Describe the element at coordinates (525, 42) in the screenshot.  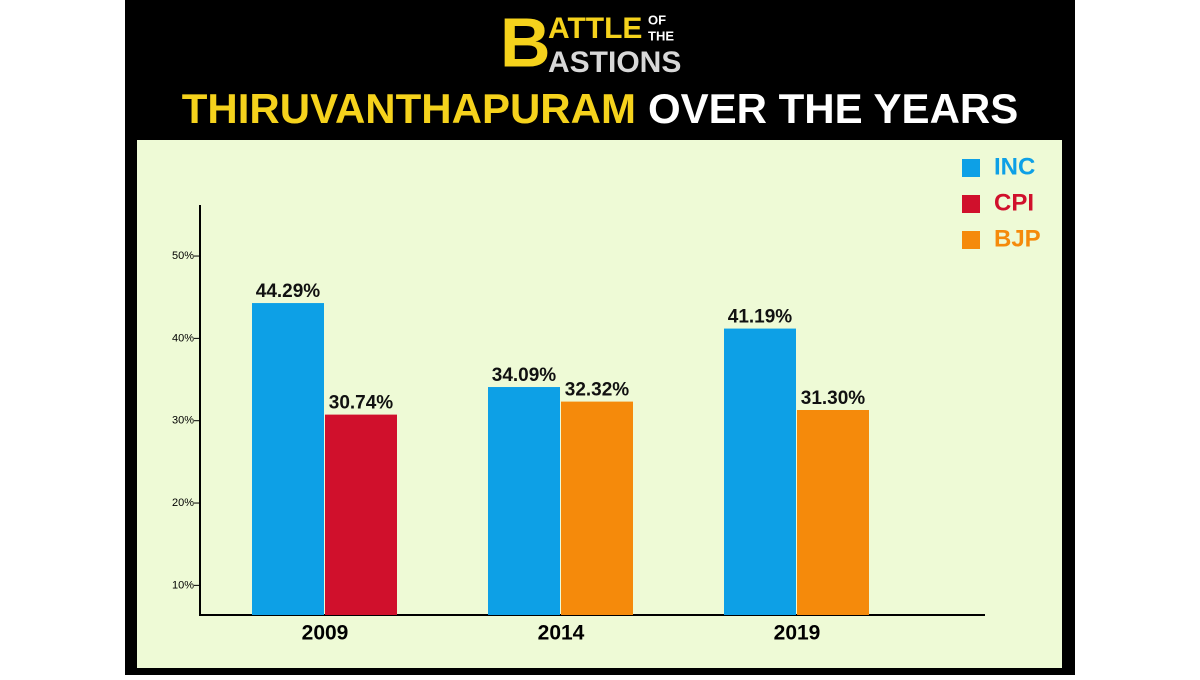
I see `brand-initial: B` at that location.